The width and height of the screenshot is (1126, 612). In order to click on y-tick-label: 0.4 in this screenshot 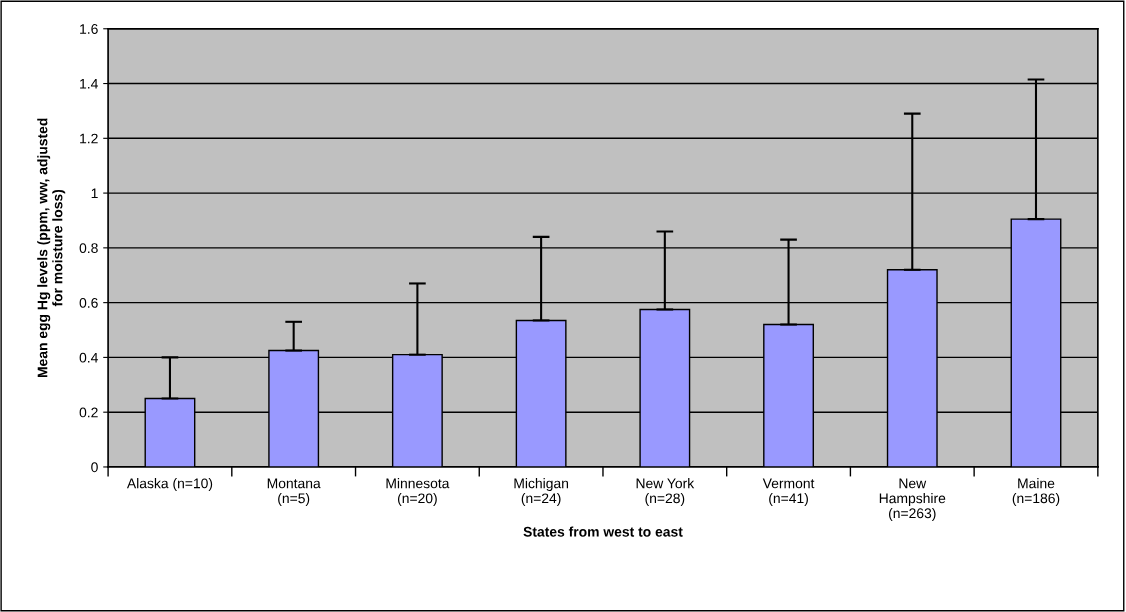, I will do `click(88, 357)`.